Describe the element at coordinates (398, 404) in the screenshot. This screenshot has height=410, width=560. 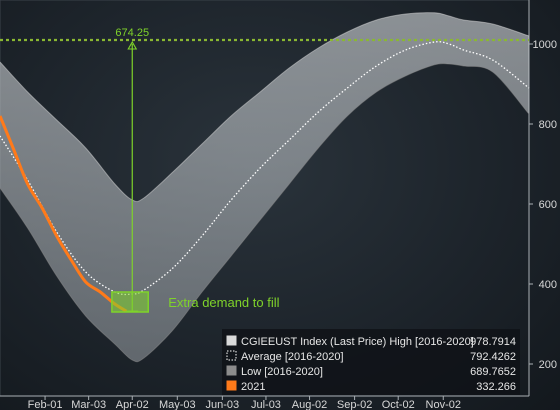
I see `x-tick-label: Oct-02` at that location.